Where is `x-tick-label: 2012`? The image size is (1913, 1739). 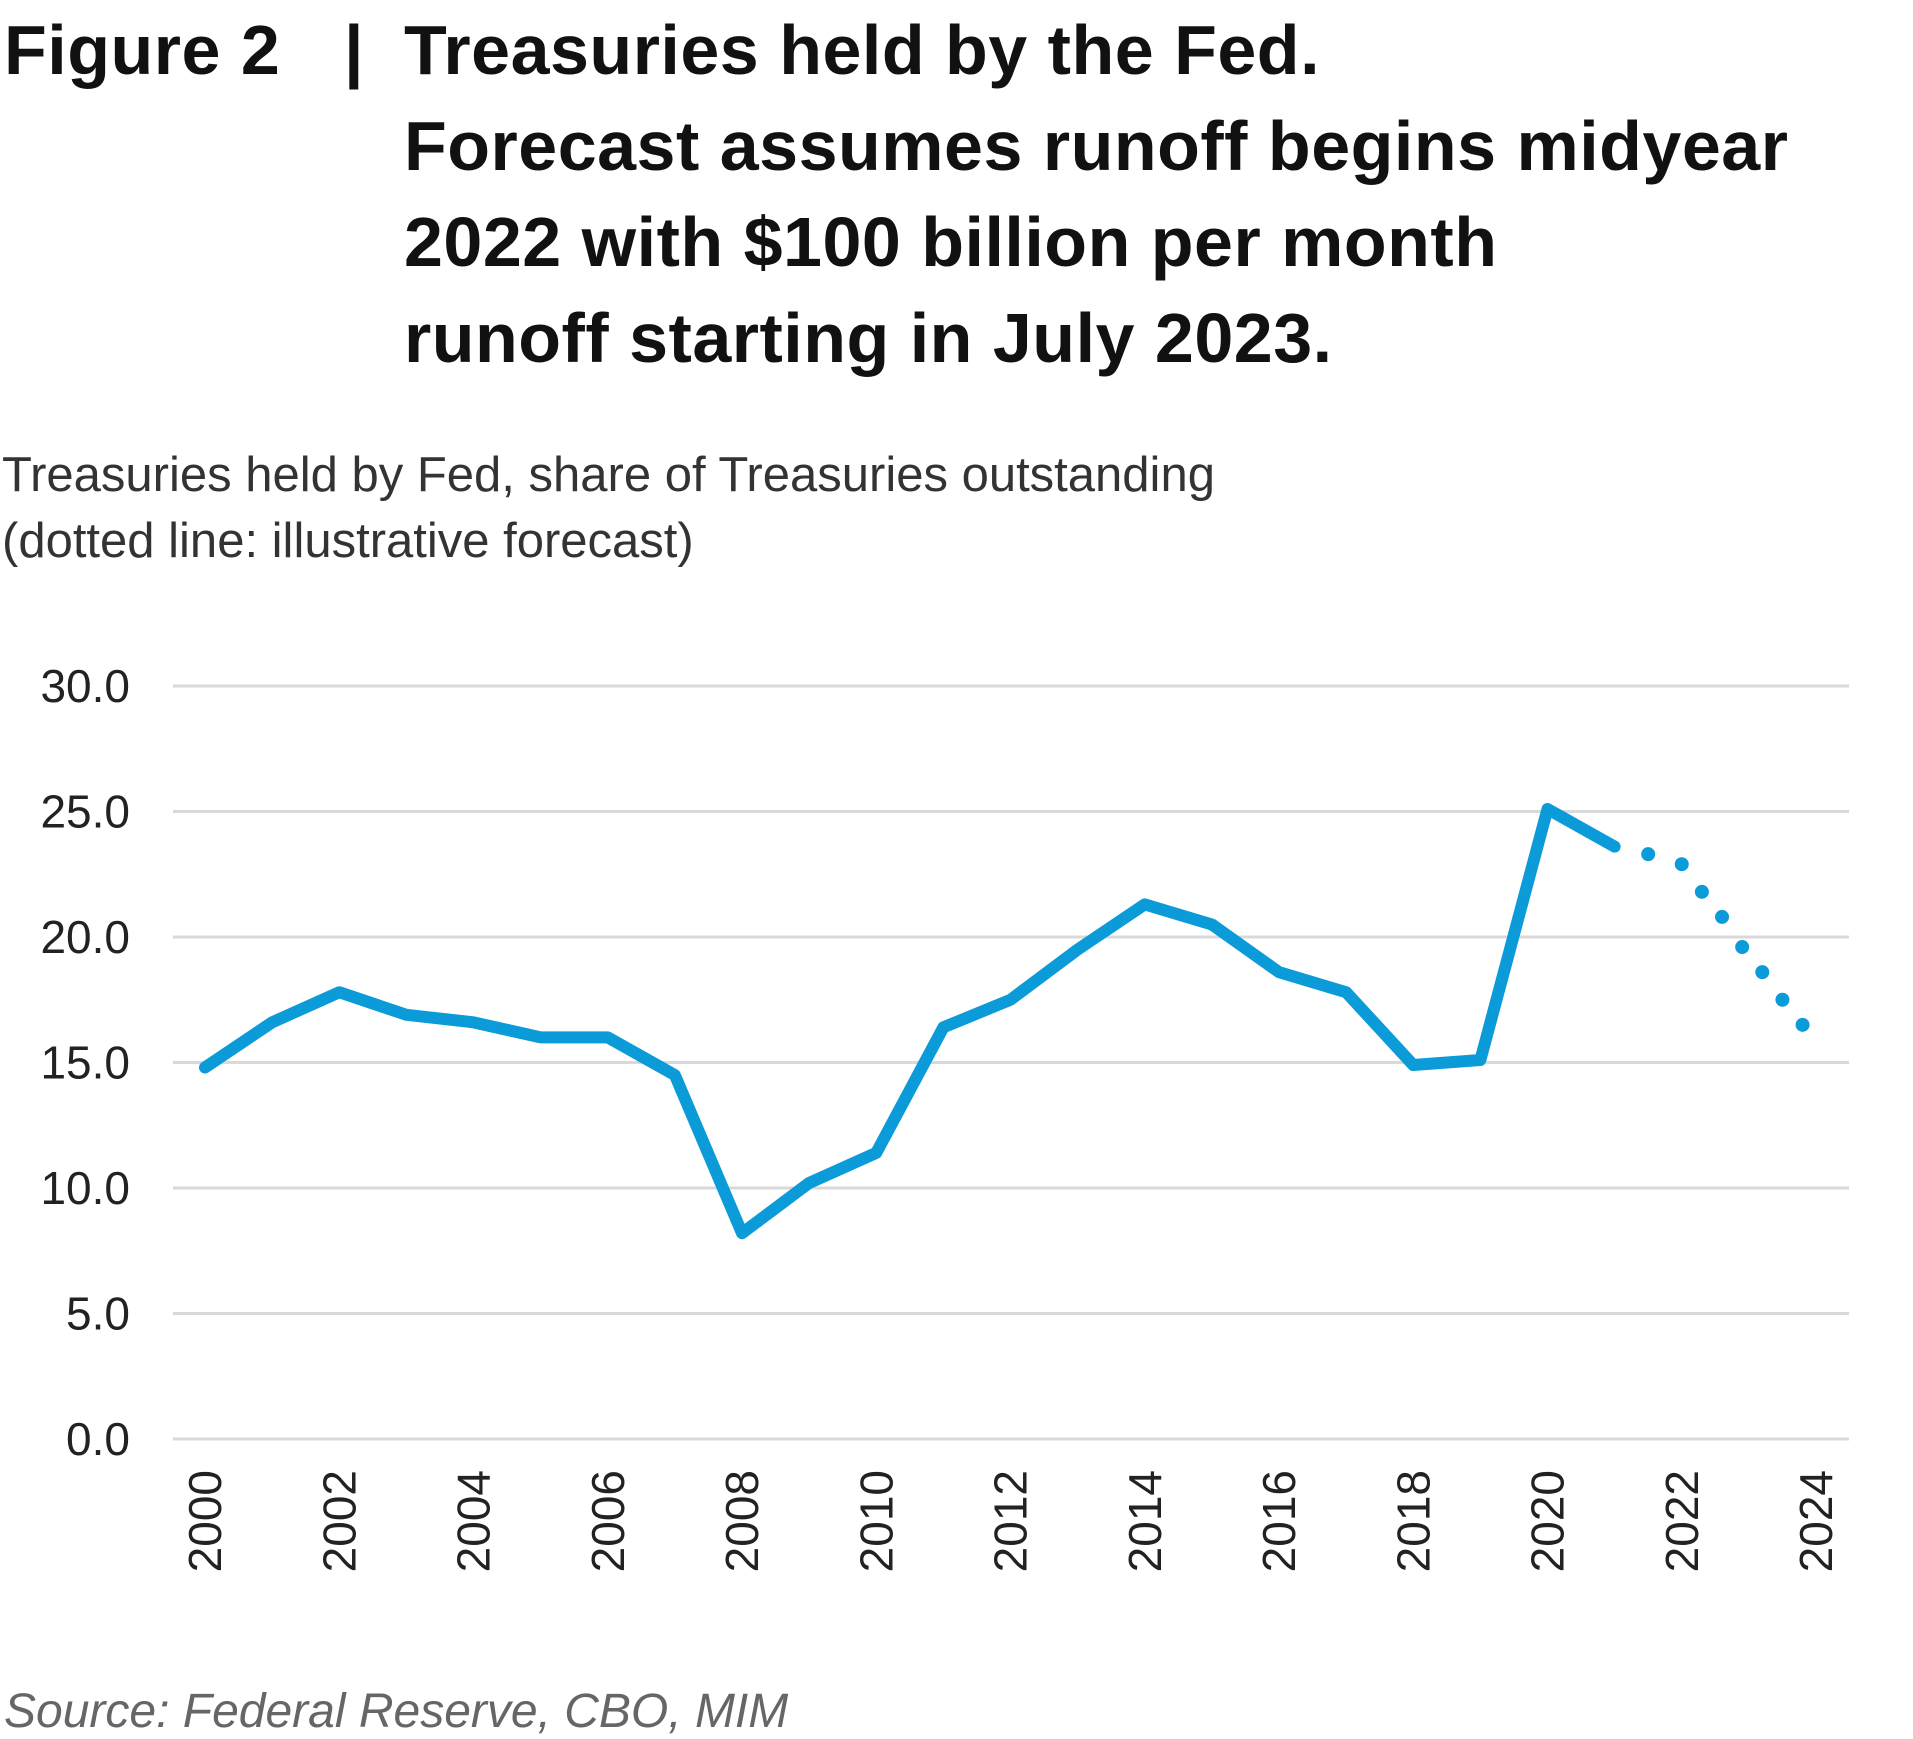 x-tick-label: 2012 is located at coordinates (1011, 1521).